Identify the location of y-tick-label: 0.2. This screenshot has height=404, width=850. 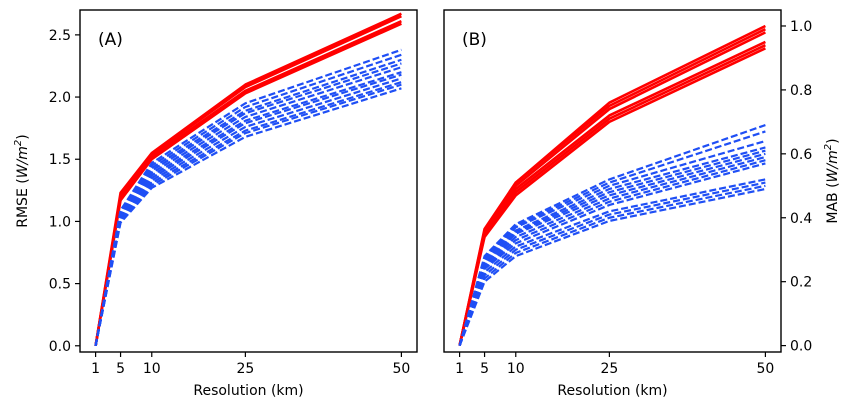
(801, 283).